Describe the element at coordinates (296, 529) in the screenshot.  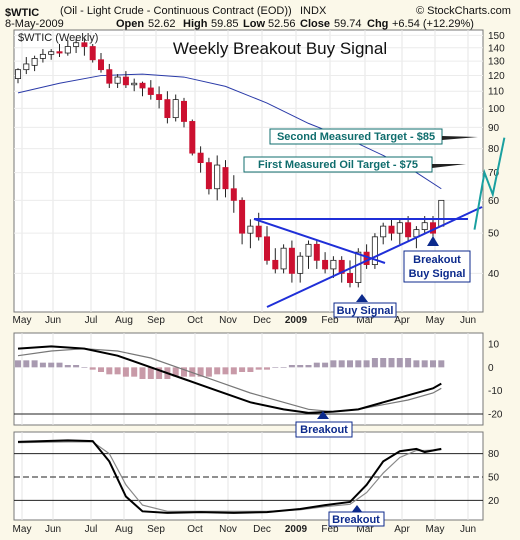
I see `stochastic-x-tick-label: 2009` at that location.